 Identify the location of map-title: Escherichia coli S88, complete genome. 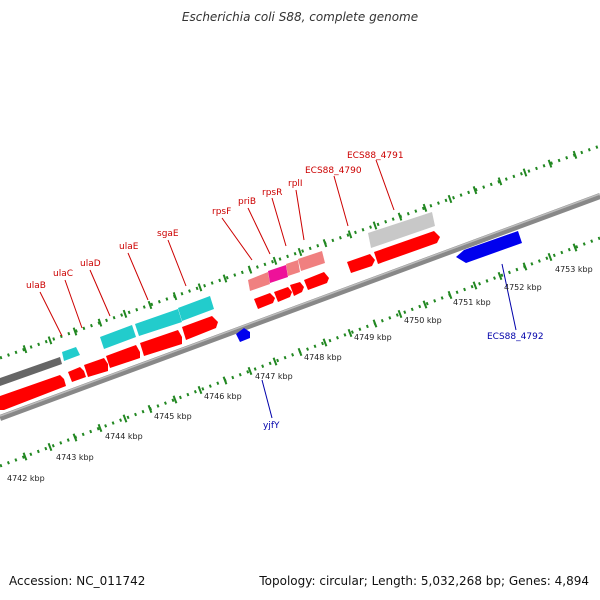
(300, 17).